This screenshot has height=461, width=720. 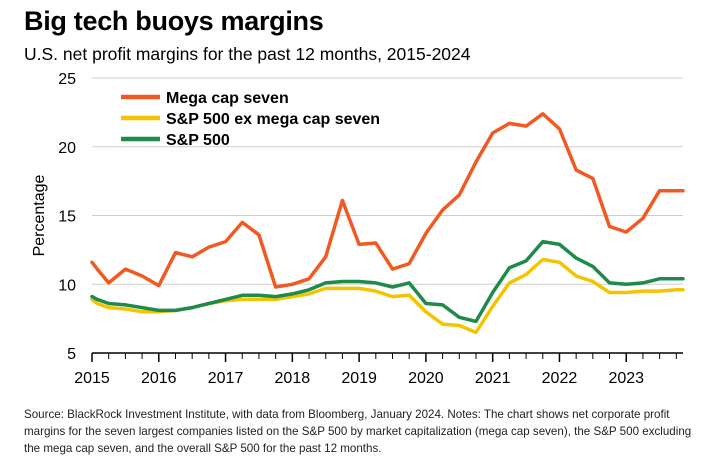 I want to click on legend-label: S&P 500, so click(x=198, y=140).